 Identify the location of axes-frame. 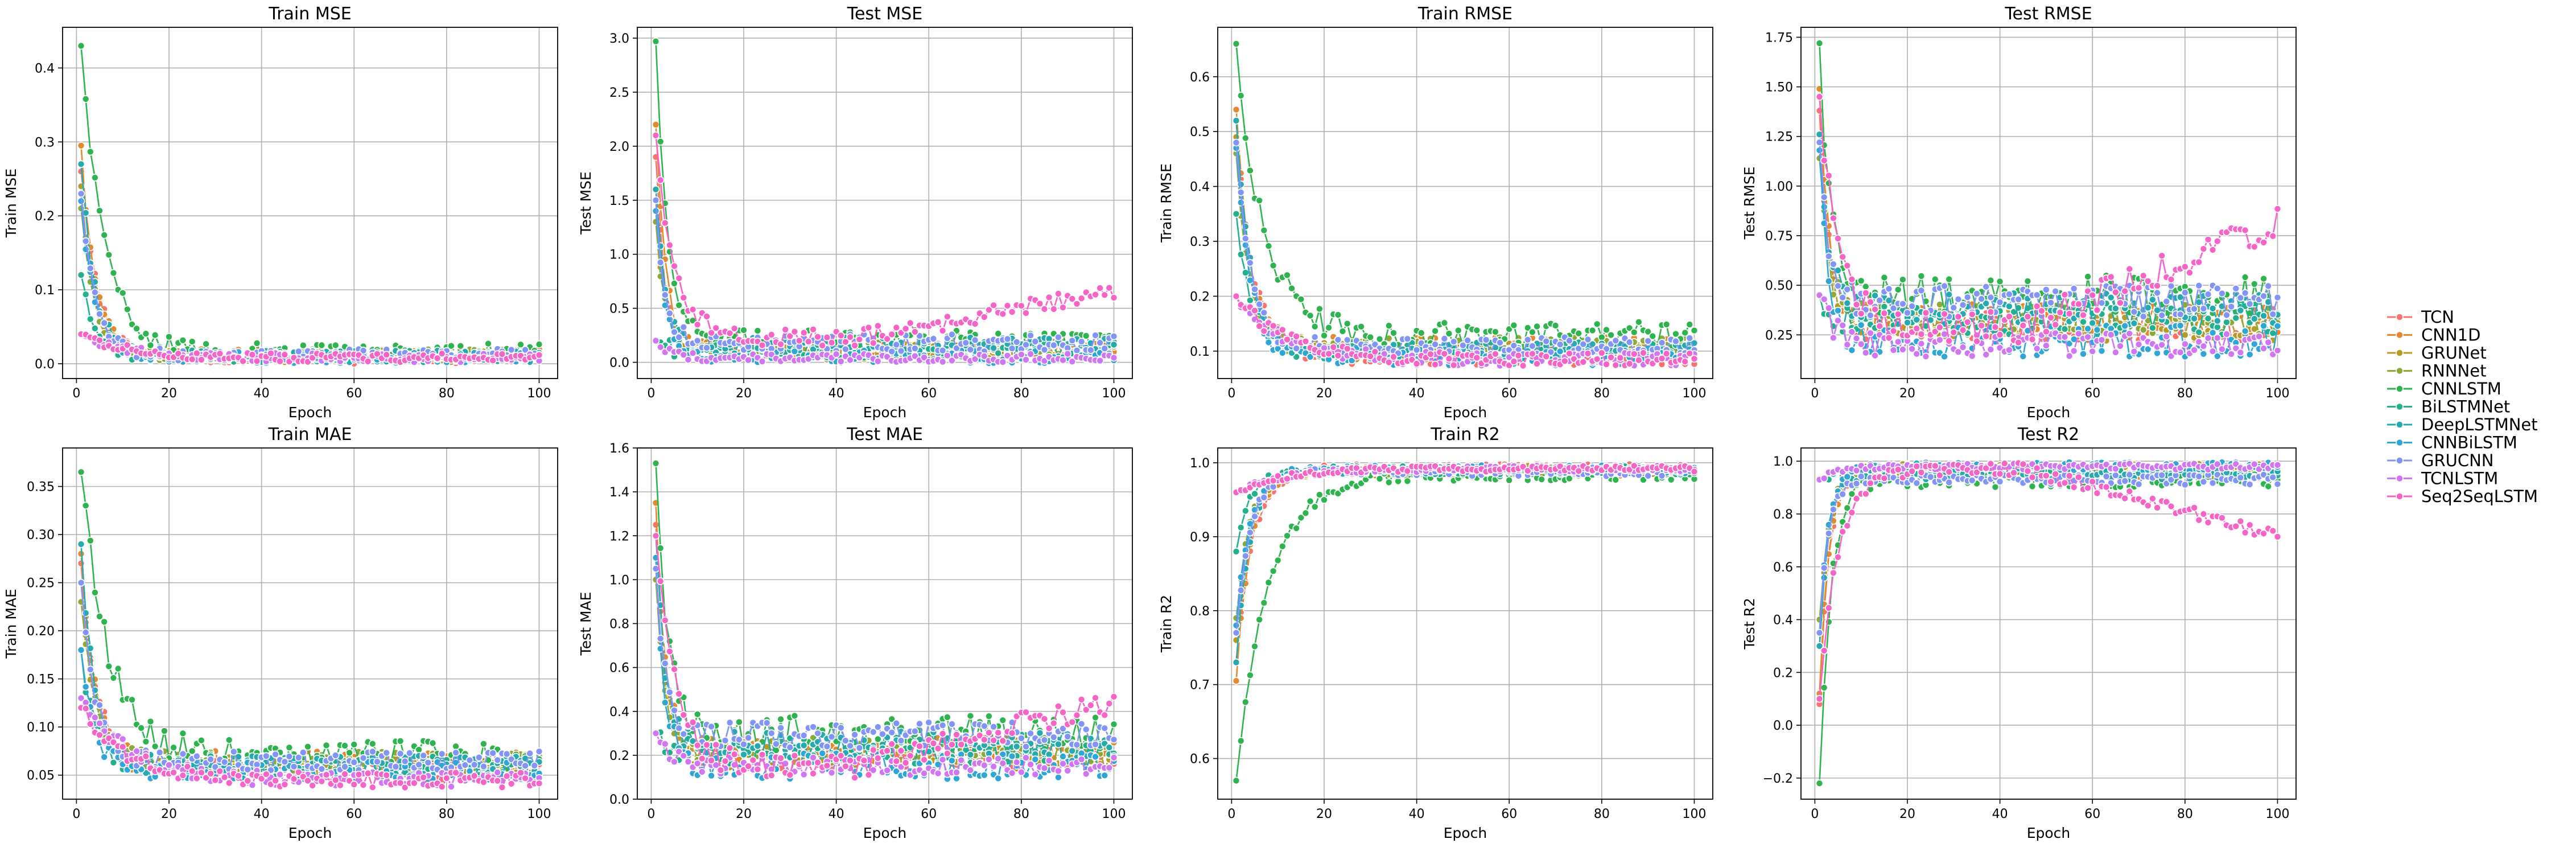
(310, 203).